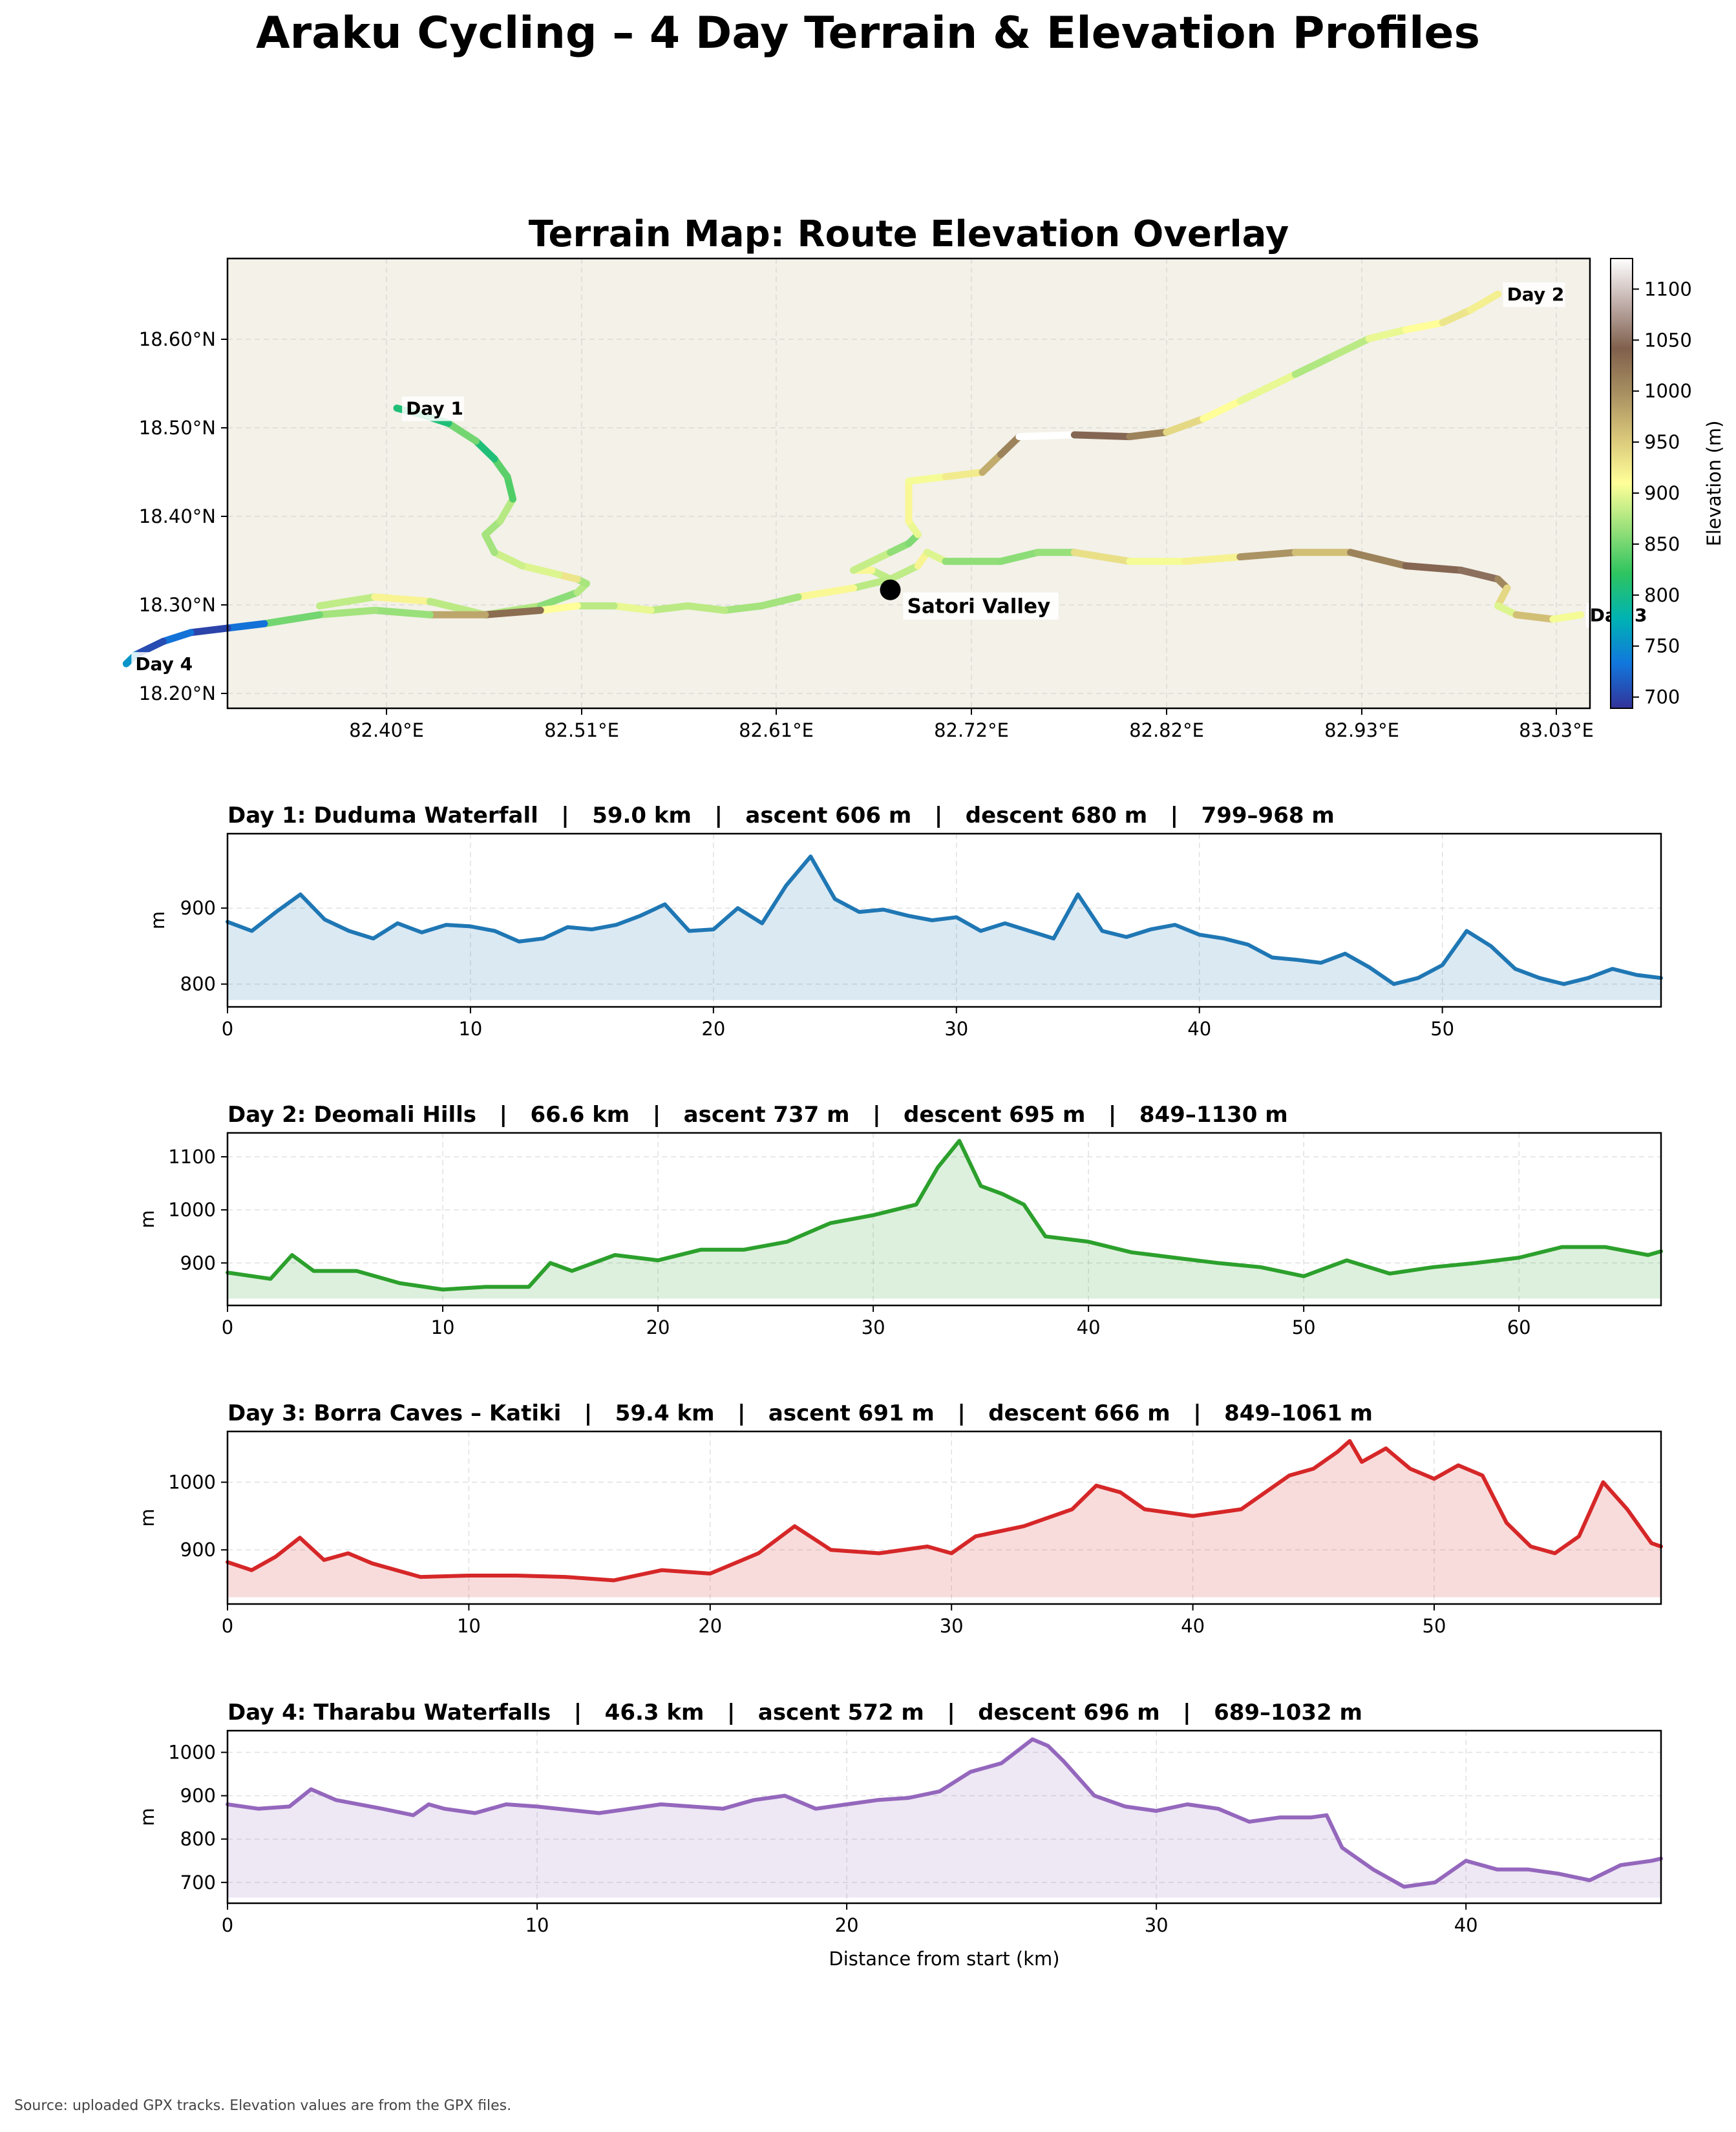 The image size is (1736, 2132). Describe the element at coordinates (1668, 391) in the screenshot. I see `colorbar-tick-label: 1000` at that location.